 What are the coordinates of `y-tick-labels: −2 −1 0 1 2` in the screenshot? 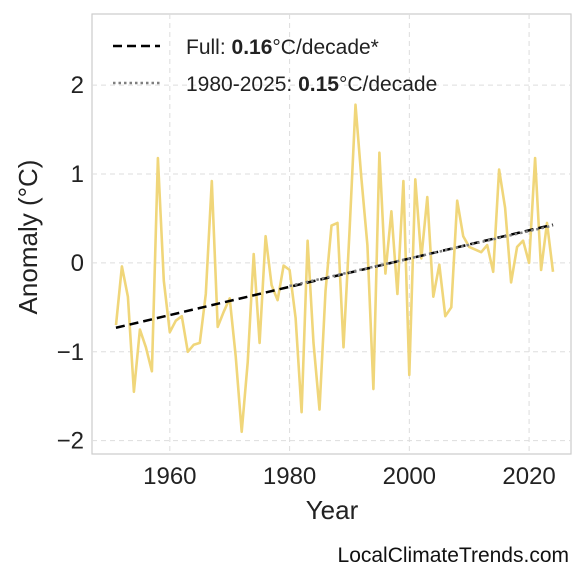 It's located at (70, 263).